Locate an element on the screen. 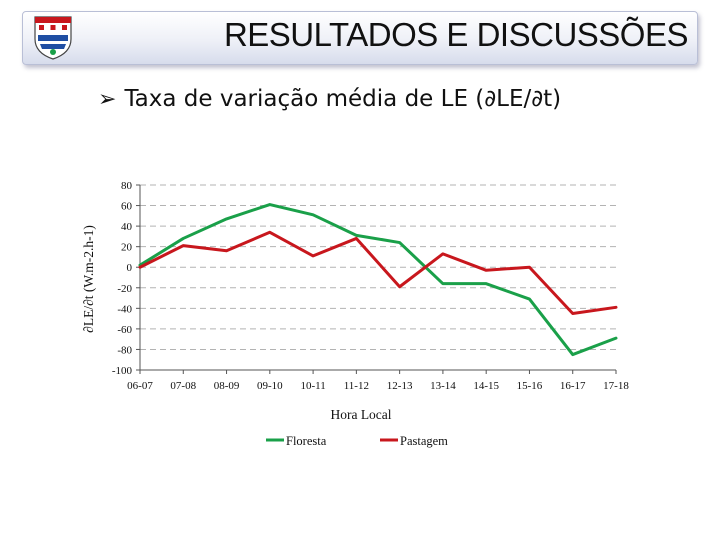 This screenshot has height=540, width=720. header-title: RESULTADOS E DISCUSSÕES is located at coordinates (456, 34).